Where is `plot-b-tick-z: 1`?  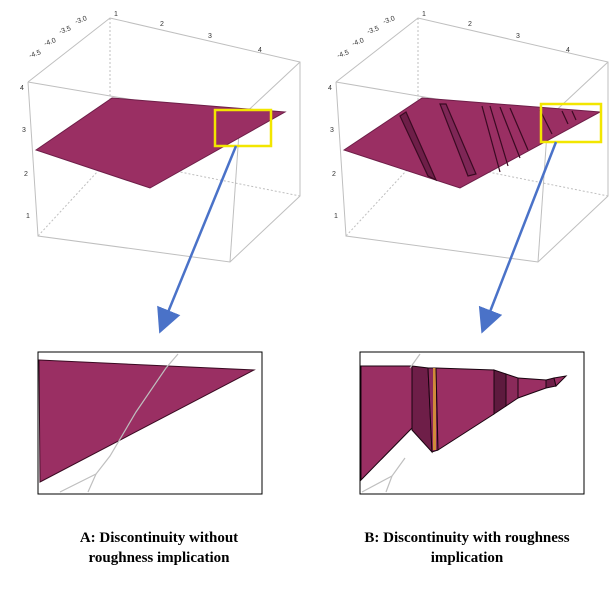
plot-b-tick-z: 1 is located at coordinates (336, 216).